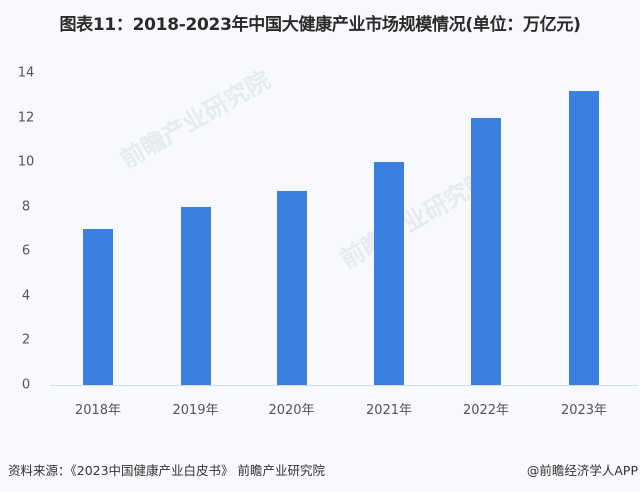 Image resolution: width=640 pixels, height=492 pixels. I want to click on bar-2018年, so click(98, 307).